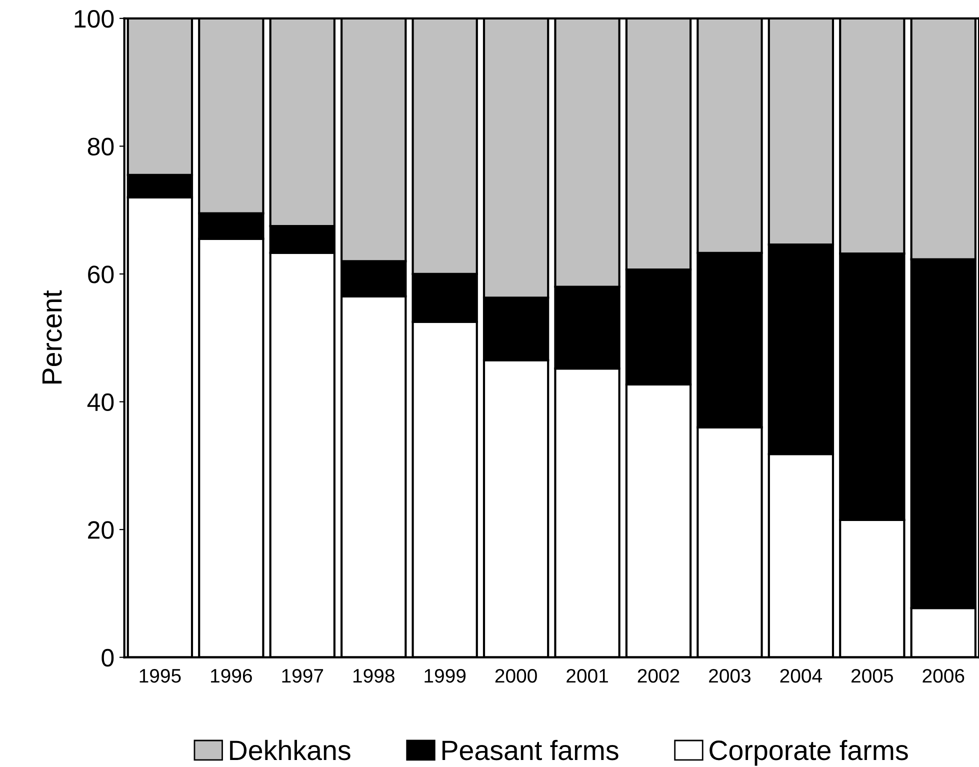 The width and height of the screenshot is (979, 767). What do you see at coordinates (373, 675) in the screenshot?
I see `x-tick-label: 1998` at bounding box center [373, 675].